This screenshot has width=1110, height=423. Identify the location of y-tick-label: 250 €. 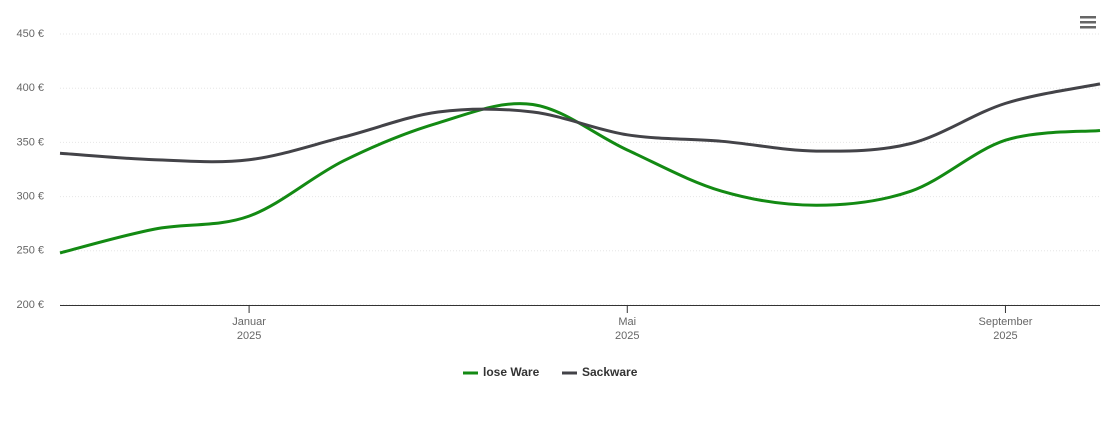
(30, 251).